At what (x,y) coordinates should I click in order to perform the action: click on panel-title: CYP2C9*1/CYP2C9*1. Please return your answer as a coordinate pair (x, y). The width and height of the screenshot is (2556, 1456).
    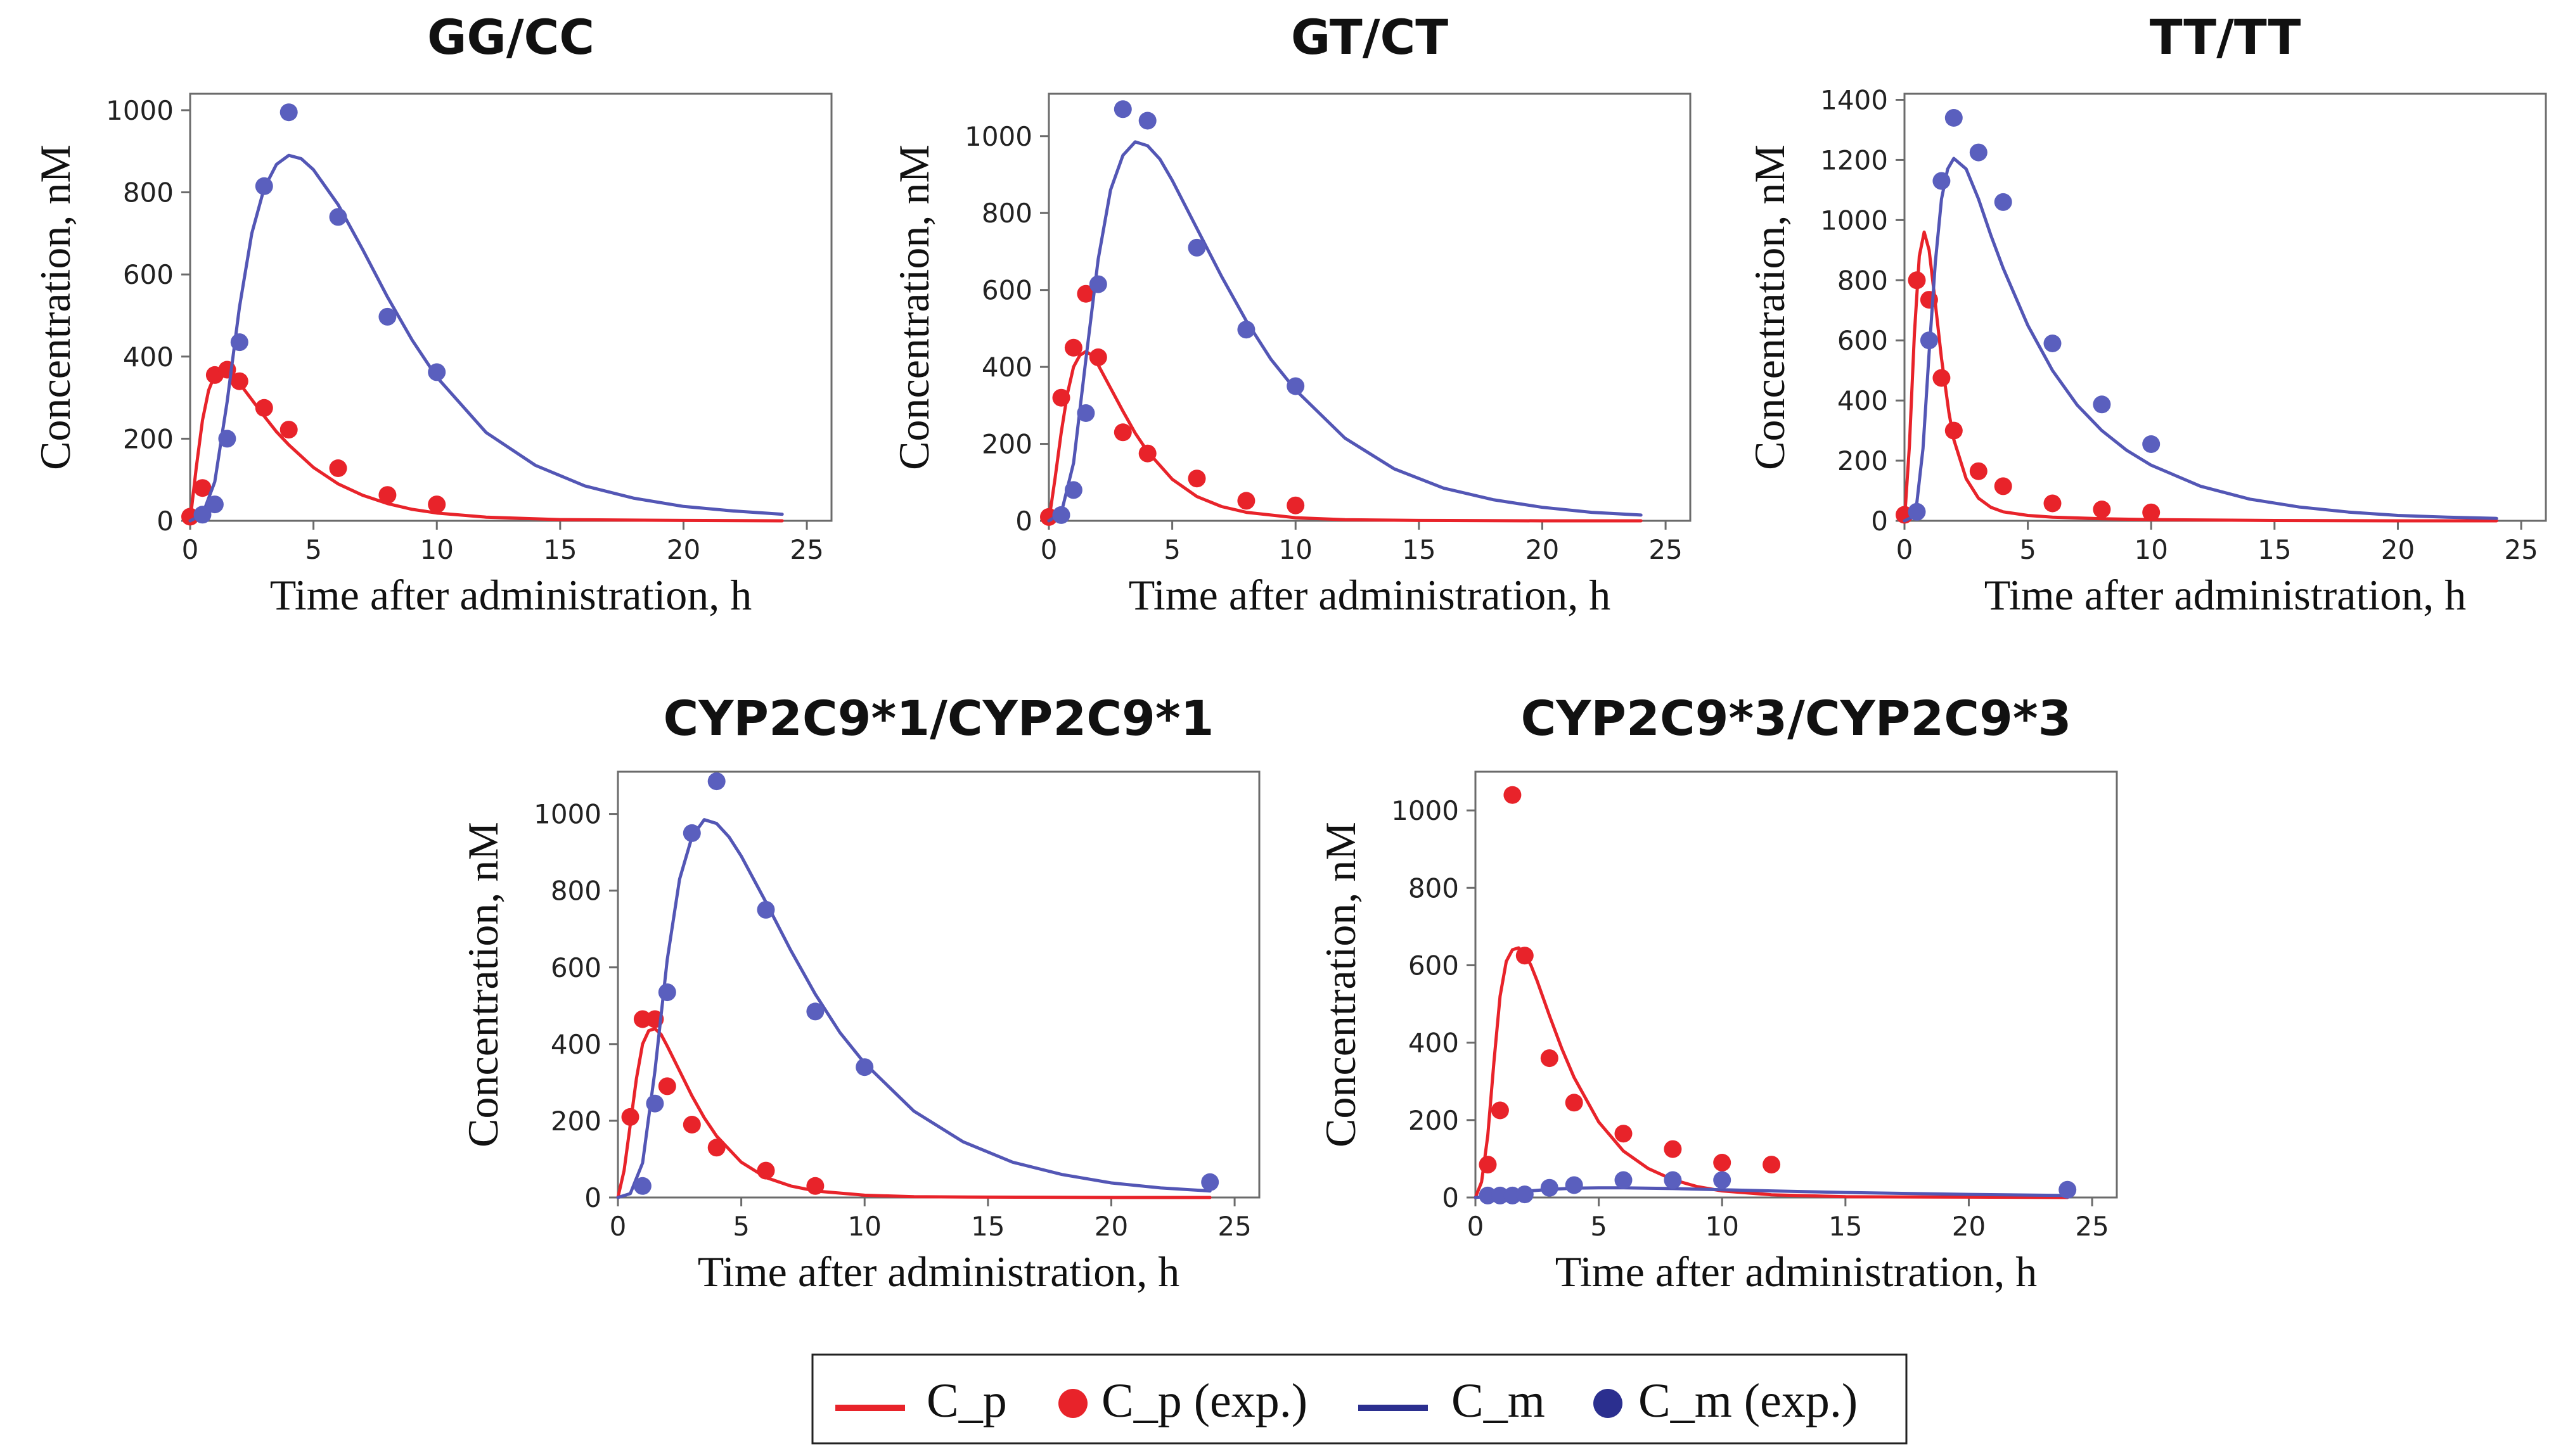
    Looking at the image, I should click on (938, 718).